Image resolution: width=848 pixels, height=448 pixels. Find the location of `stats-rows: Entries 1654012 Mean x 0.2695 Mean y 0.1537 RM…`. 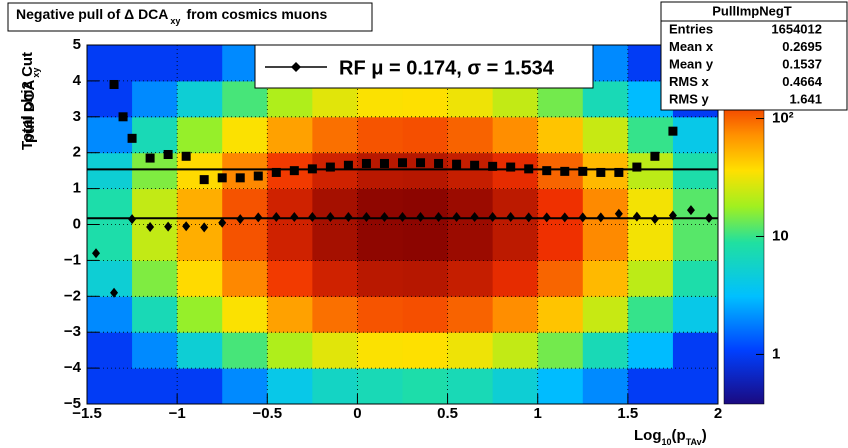

stats-rows: Entries 1654012 Mean x 0.2695 Mean y 0.1537 RM… is located at coordinates (746, 63).